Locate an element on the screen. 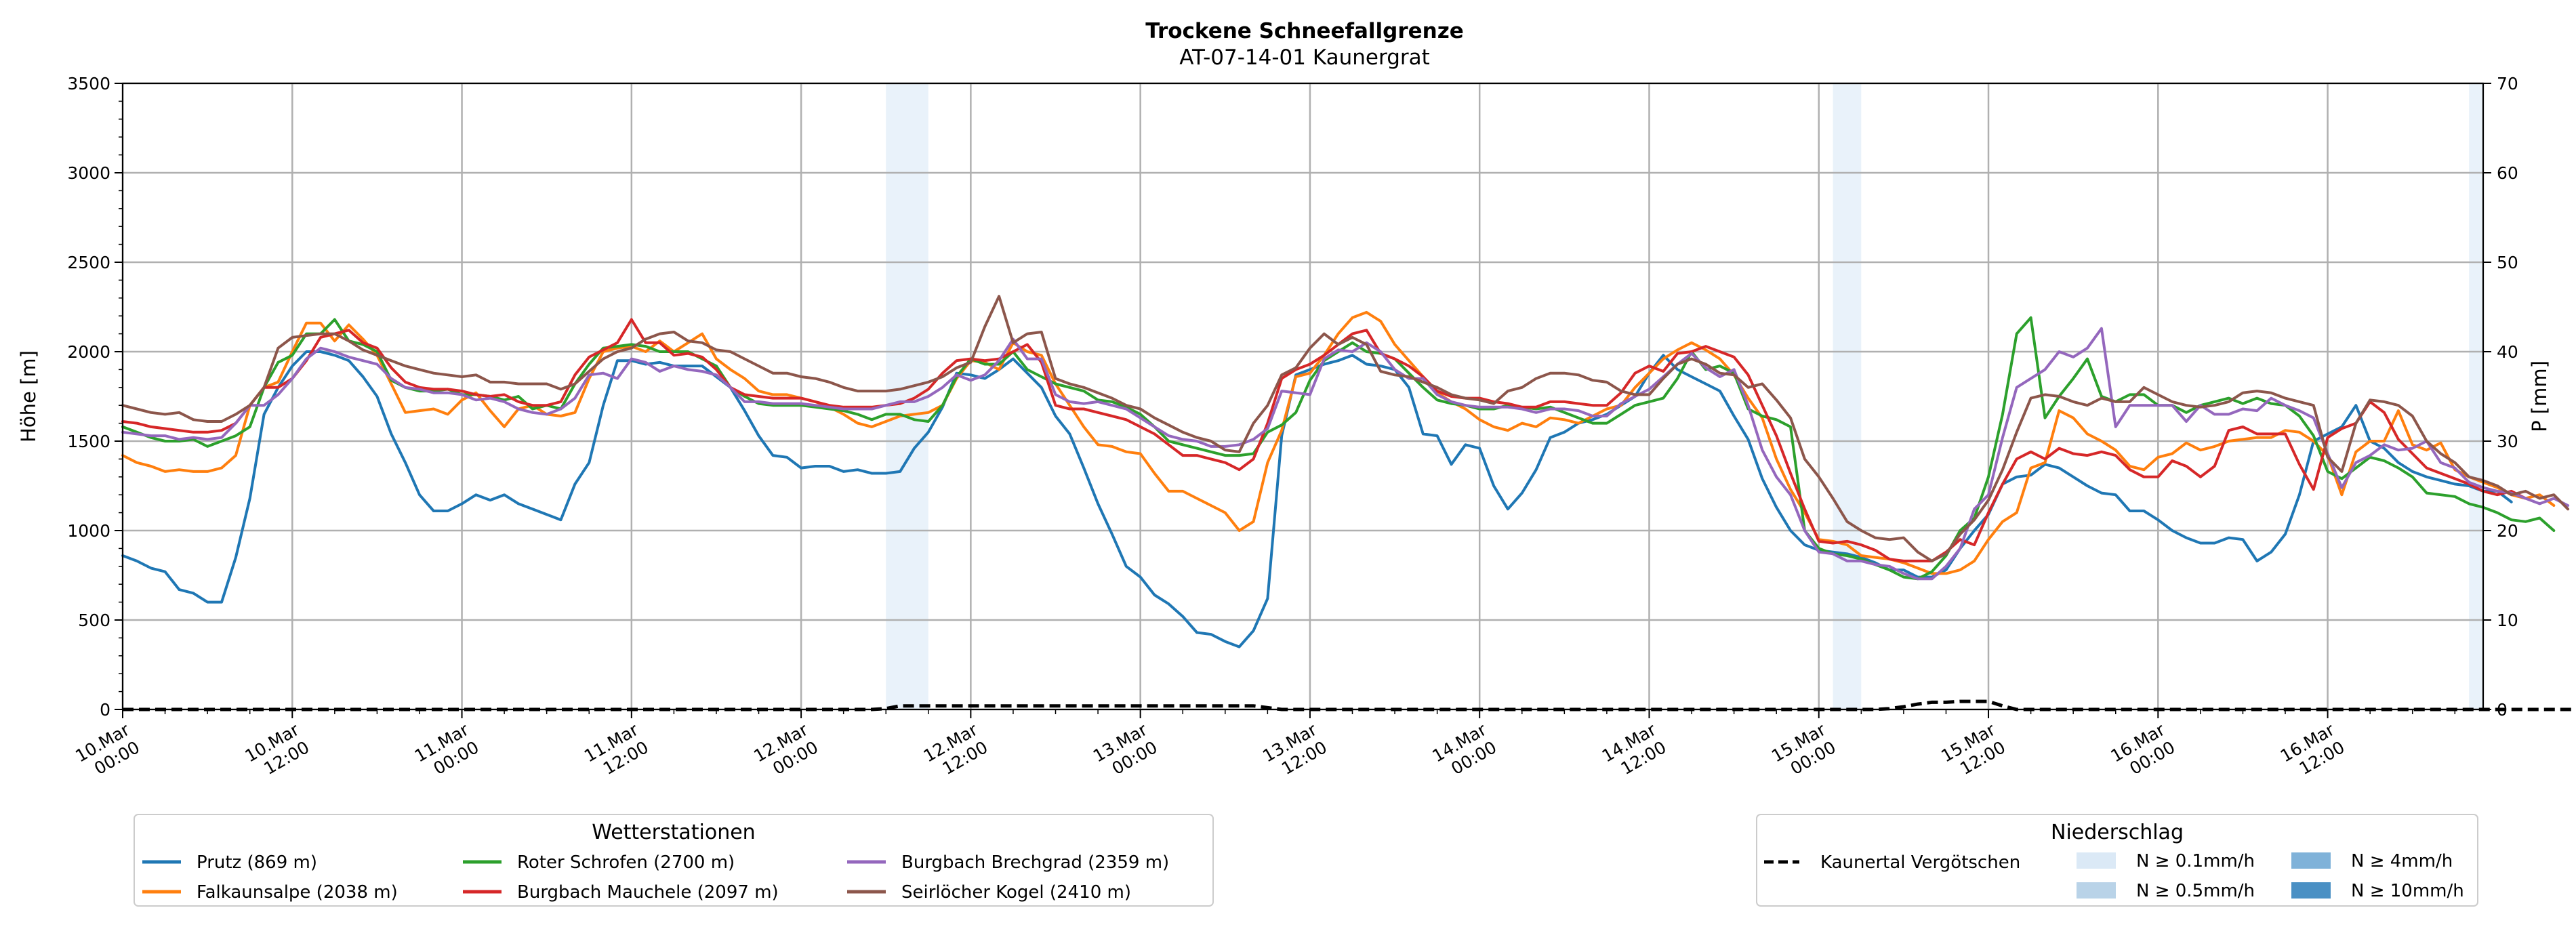 Image resolution: width=2576 pixels, height=929 pixels. y-tick-label: 2500 is located at coordinates (89, 262).